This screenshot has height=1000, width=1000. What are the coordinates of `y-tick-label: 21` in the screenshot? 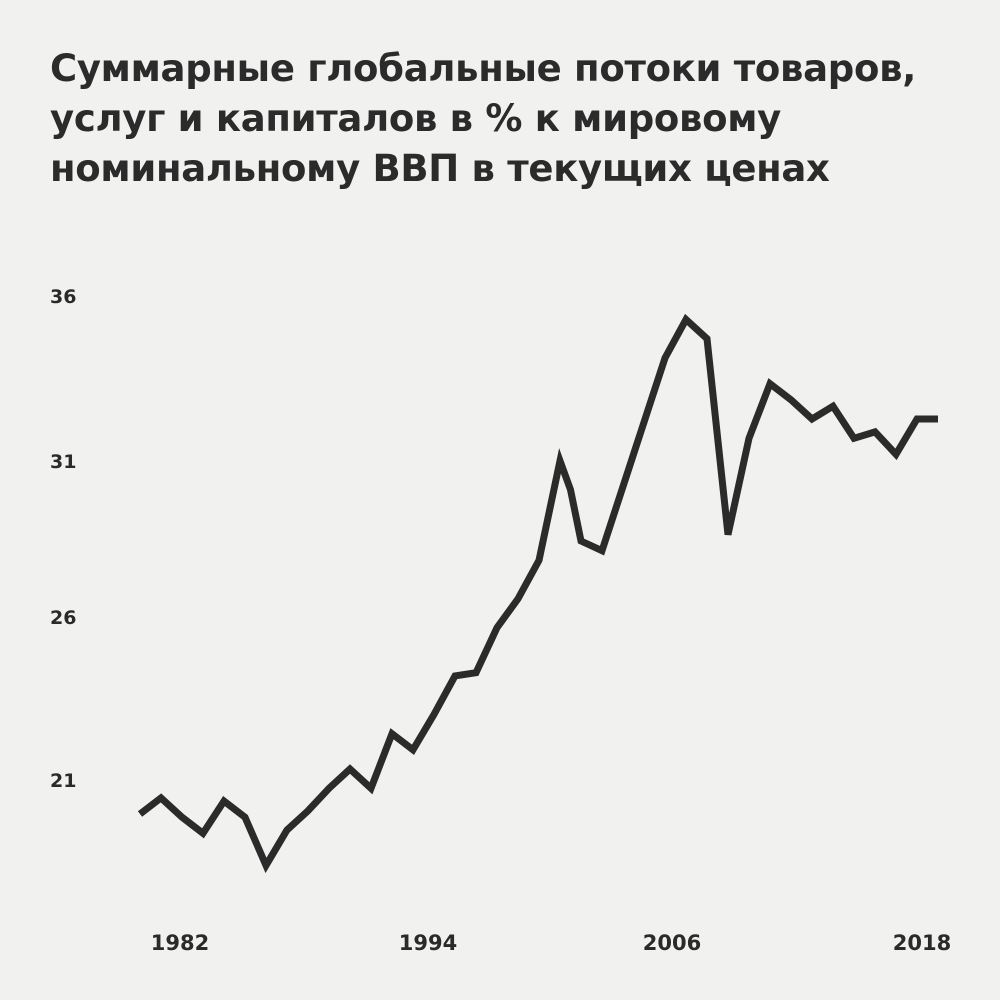 It's located at (63, 781).